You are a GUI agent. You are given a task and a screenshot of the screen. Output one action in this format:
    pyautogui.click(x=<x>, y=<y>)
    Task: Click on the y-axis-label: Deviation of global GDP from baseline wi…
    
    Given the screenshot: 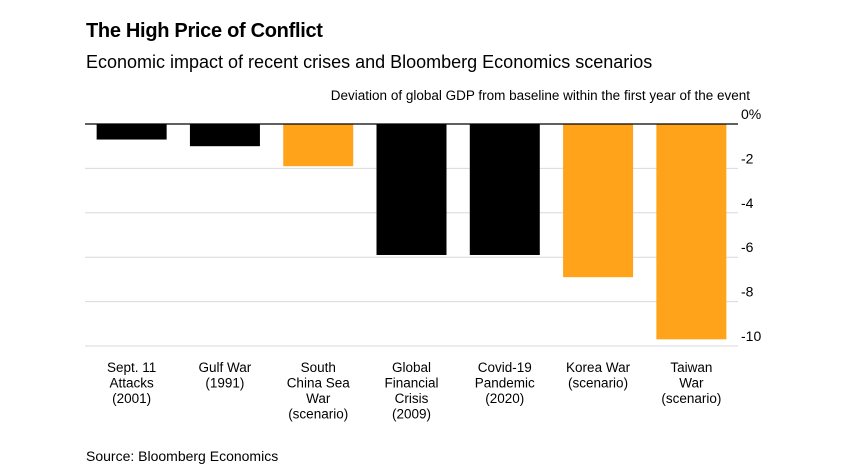 What is the action you would take?
    pyautogui.click(x=540, y=95)
    